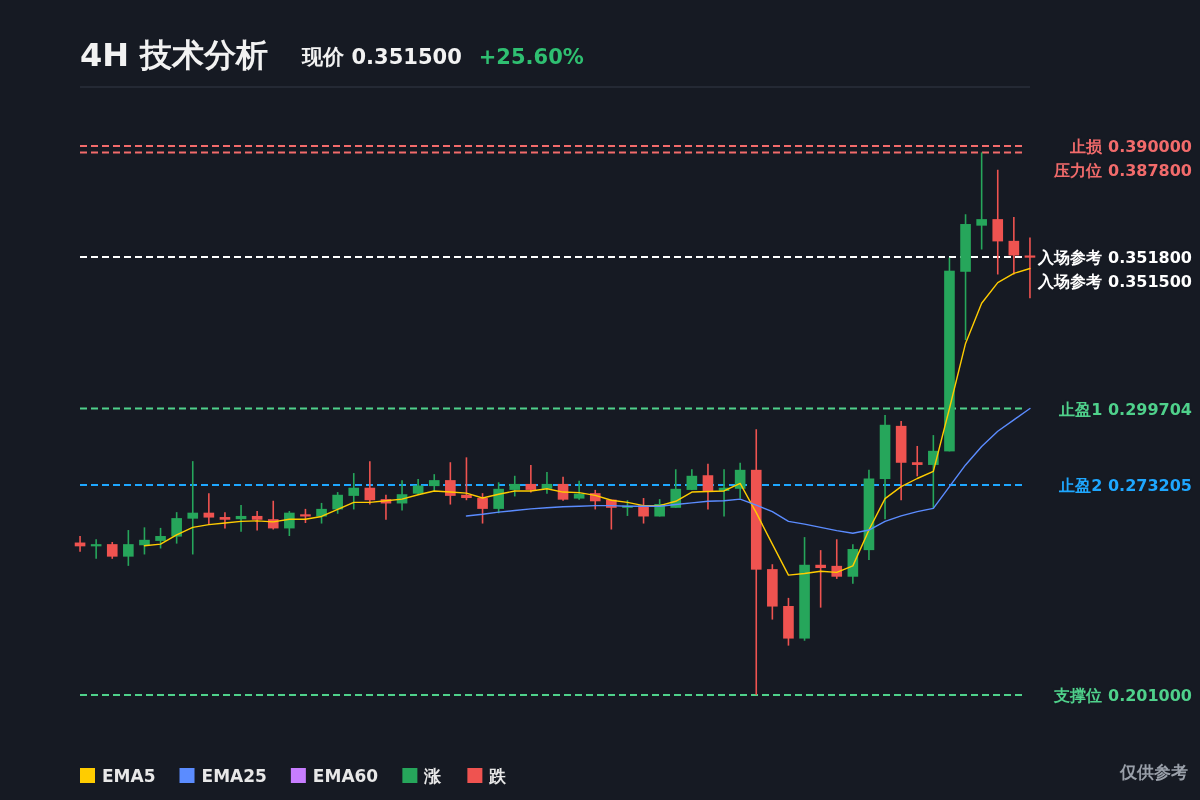  Describe the element at coordinates (1131, 146) in the screenshot. I see `ref-label: 止损 0.390000` at that location.